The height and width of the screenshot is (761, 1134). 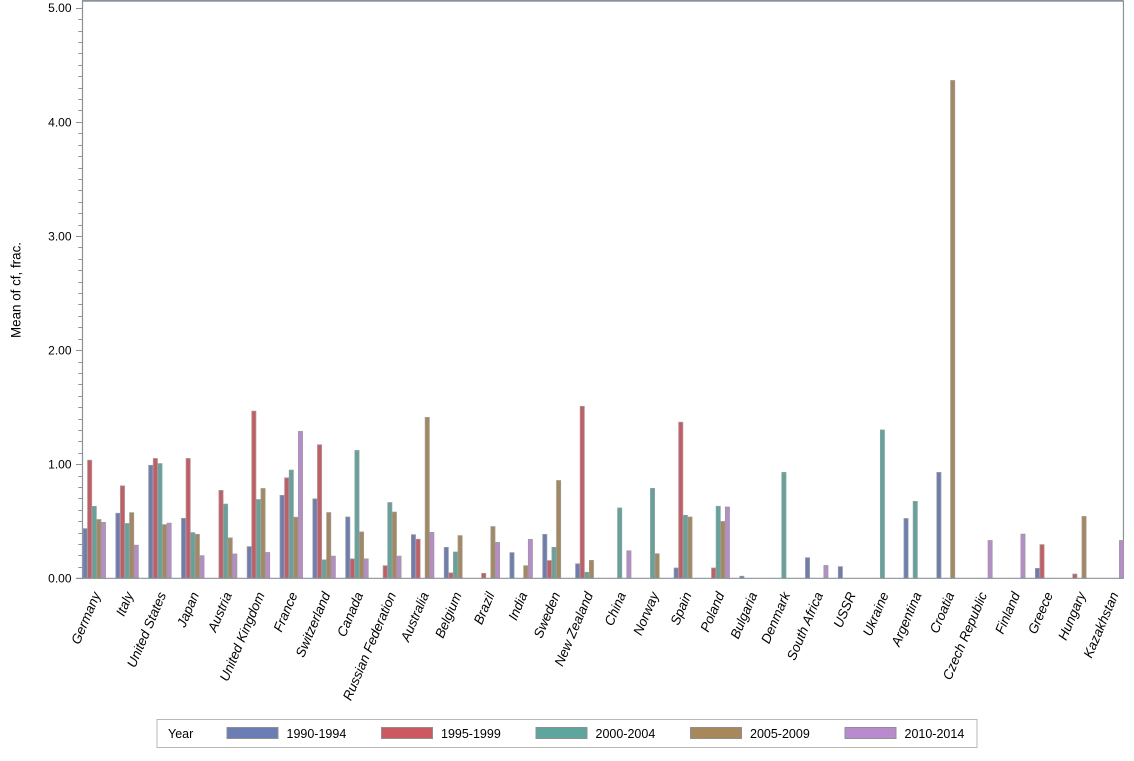 I want to click on svg-text: 1990-1994, so click(x=317, y=734).